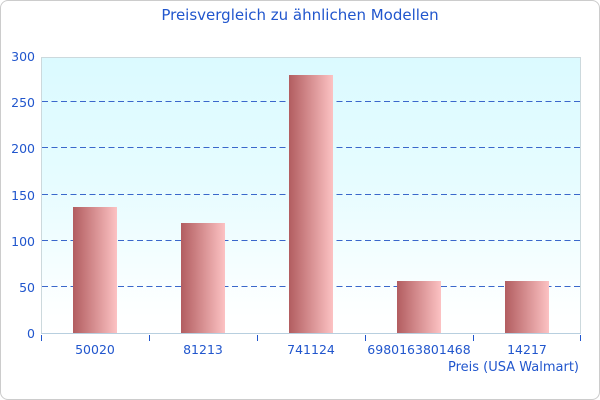 The height and width of the screenshot is (400, 600). Describe the element at coordinates (23, 56) in the screenshot. I see `y-tick-label-300: 300` at that location.